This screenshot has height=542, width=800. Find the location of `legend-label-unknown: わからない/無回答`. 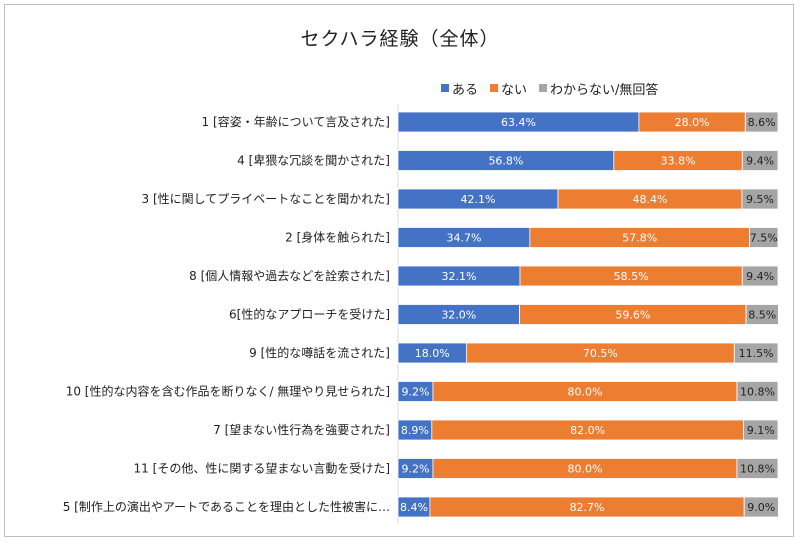

legend-label-unknown: わからない/無回答 is located at coordinates (604, 90).